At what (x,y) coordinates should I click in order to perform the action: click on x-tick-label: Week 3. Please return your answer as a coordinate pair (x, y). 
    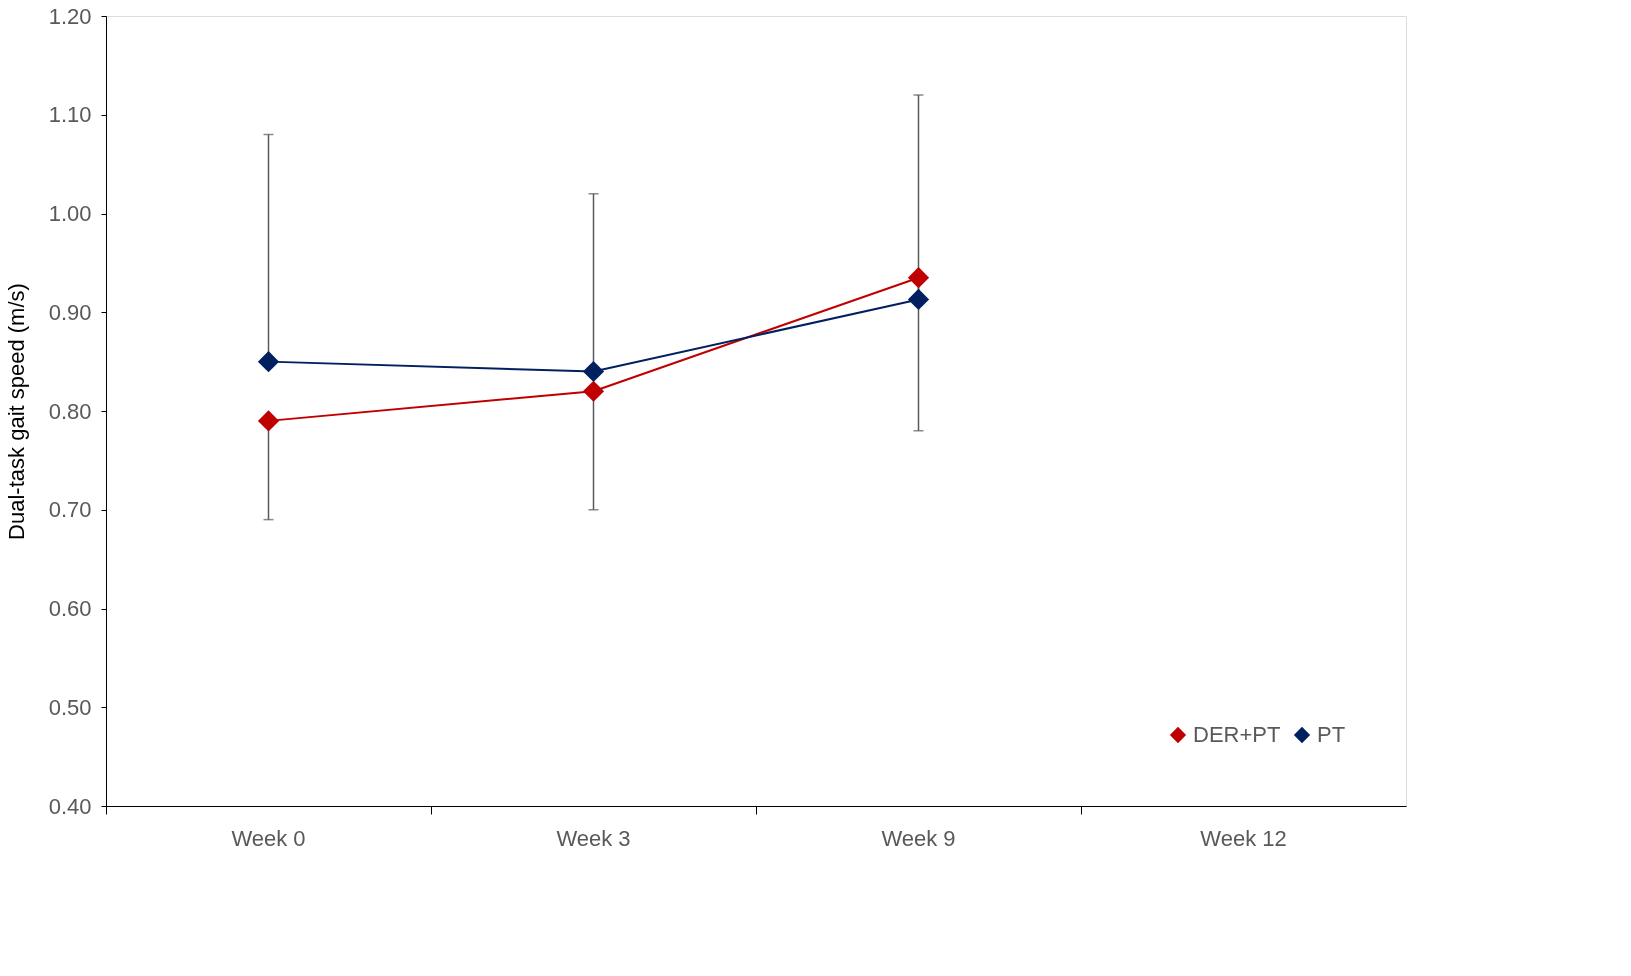
    Looking at the image, I should click on (593, 838).